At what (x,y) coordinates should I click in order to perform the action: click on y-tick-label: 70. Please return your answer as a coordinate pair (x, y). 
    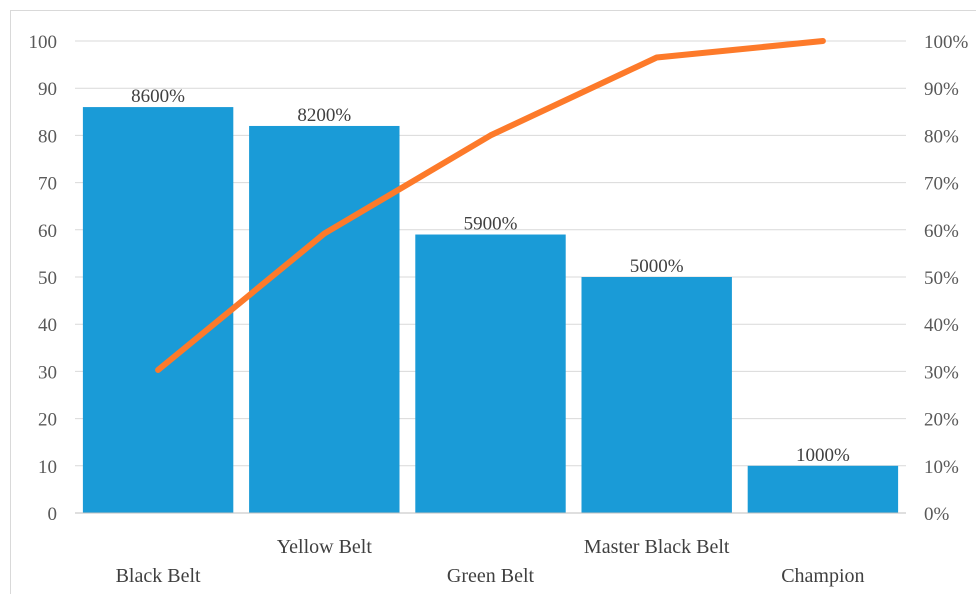
    Looking at the image, I should click on (47, 184).